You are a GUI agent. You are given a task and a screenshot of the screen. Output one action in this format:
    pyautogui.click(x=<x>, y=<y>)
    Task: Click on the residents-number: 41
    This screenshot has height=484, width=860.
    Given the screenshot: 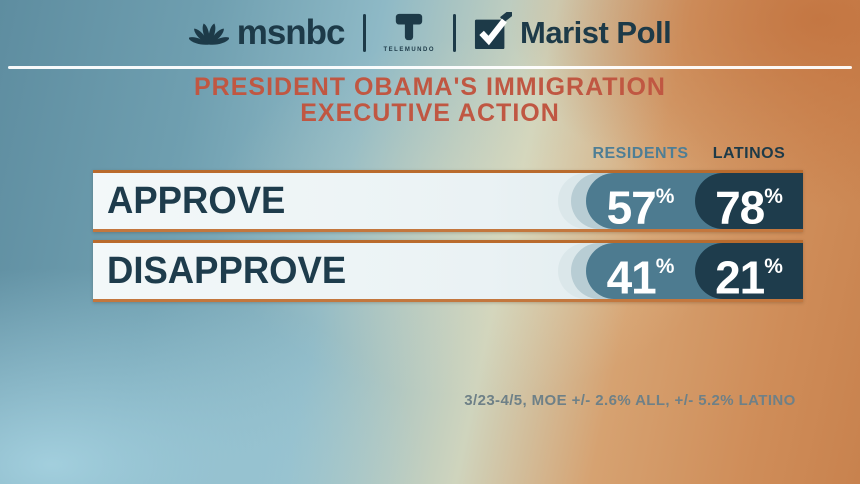 What is the action you would take?
    pyautogui.click(x=631, y=277)
    